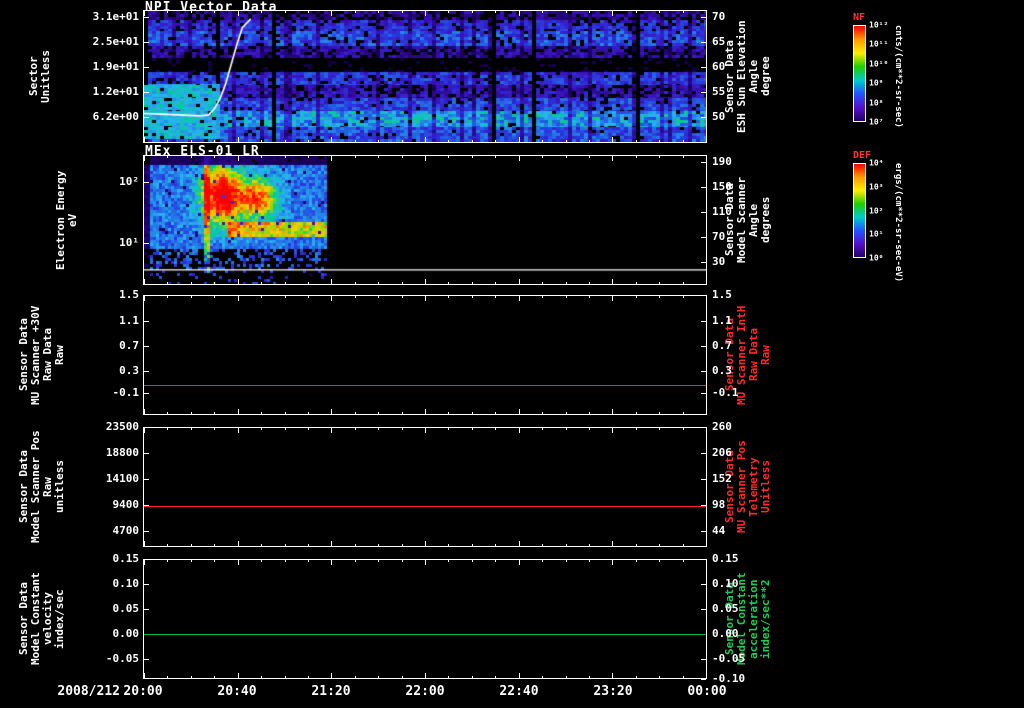 The width and height of the screenshot is (1024, 708). Describe the element at coordinates (722, 370) in the screenshot. I see `y-axis-tick-label: 0.3` at that location.